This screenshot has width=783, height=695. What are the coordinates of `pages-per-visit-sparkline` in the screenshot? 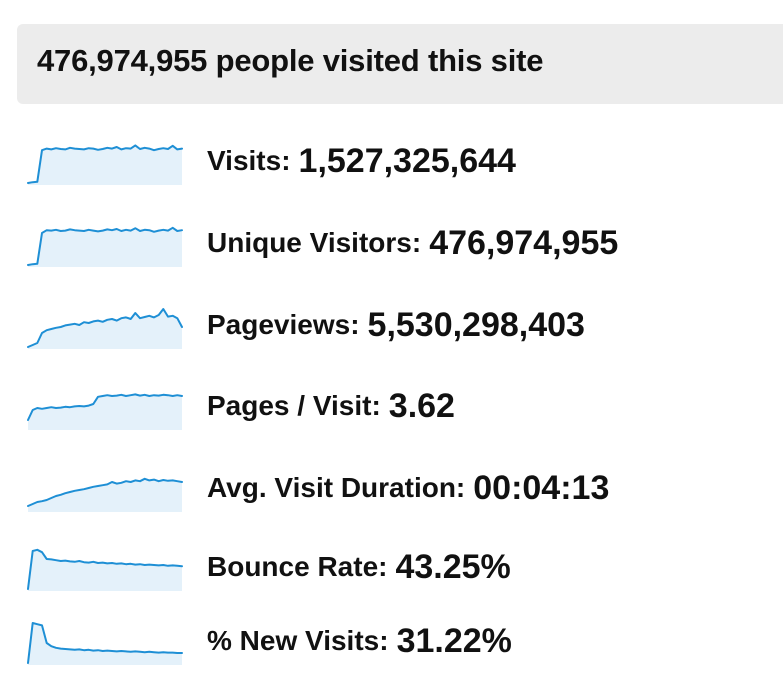 It's located at (105, 411).